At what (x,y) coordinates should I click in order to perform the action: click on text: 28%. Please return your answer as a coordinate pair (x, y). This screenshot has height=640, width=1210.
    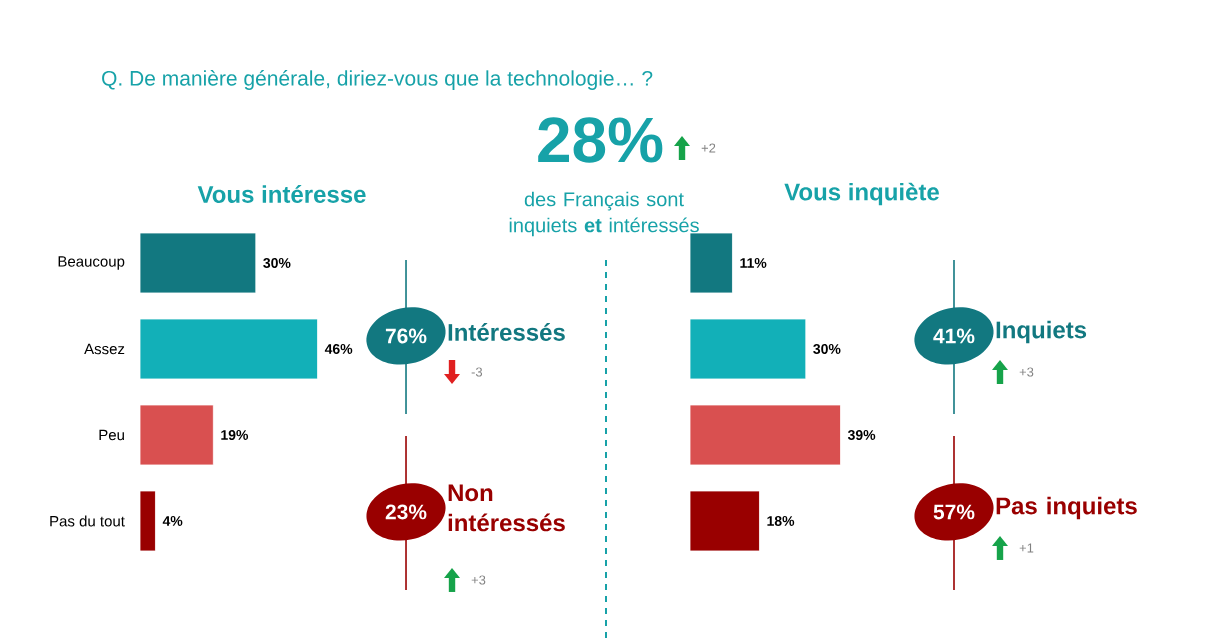
    Looking at the image, I should click on (600, 140).